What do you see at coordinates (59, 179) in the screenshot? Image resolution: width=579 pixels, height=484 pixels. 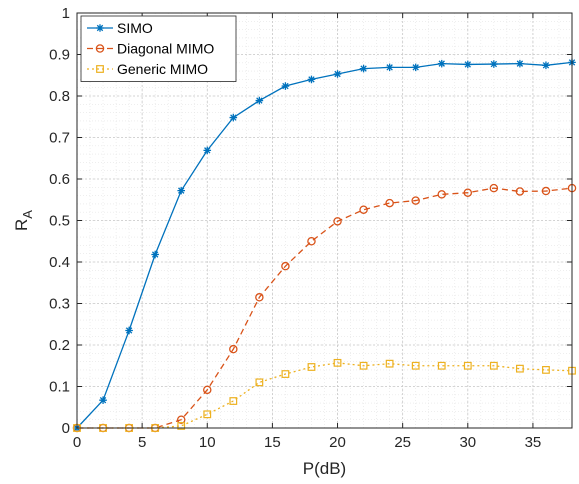 I see `y-tick-label: 0.6` at bounding box center [59, 179].